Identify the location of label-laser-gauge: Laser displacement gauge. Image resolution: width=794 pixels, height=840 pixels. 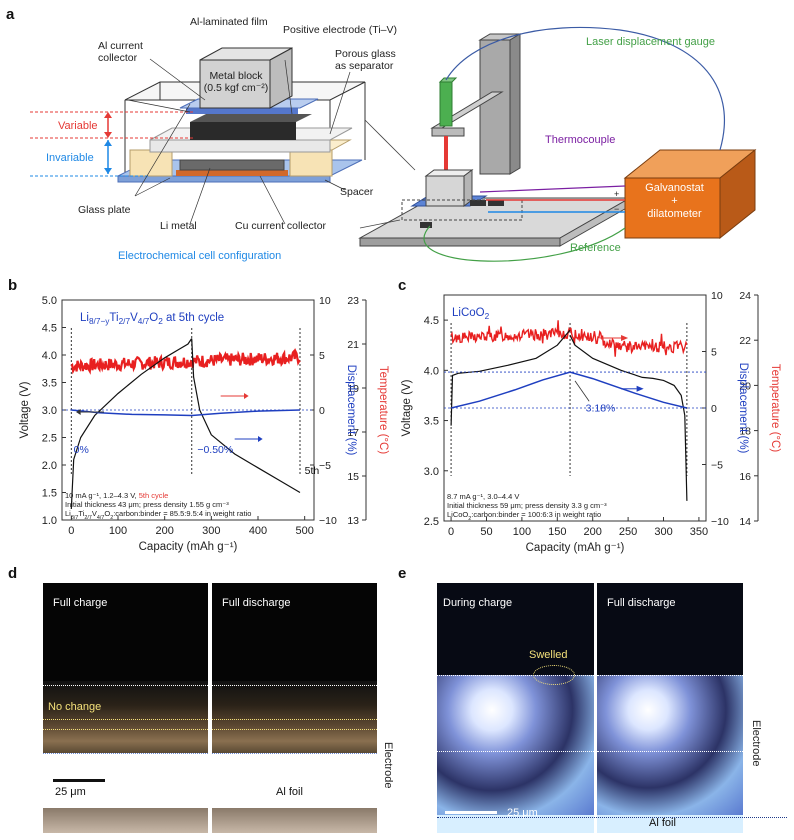
(651, 42).